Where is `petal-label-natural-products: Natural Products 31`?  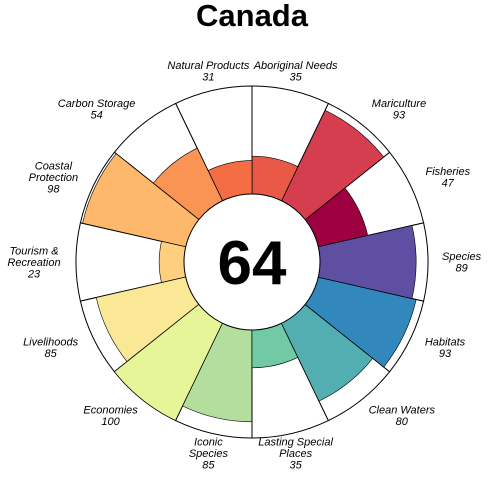
petal-label-natural-products: Natural Products 31 is located at coordinates (208, 72).